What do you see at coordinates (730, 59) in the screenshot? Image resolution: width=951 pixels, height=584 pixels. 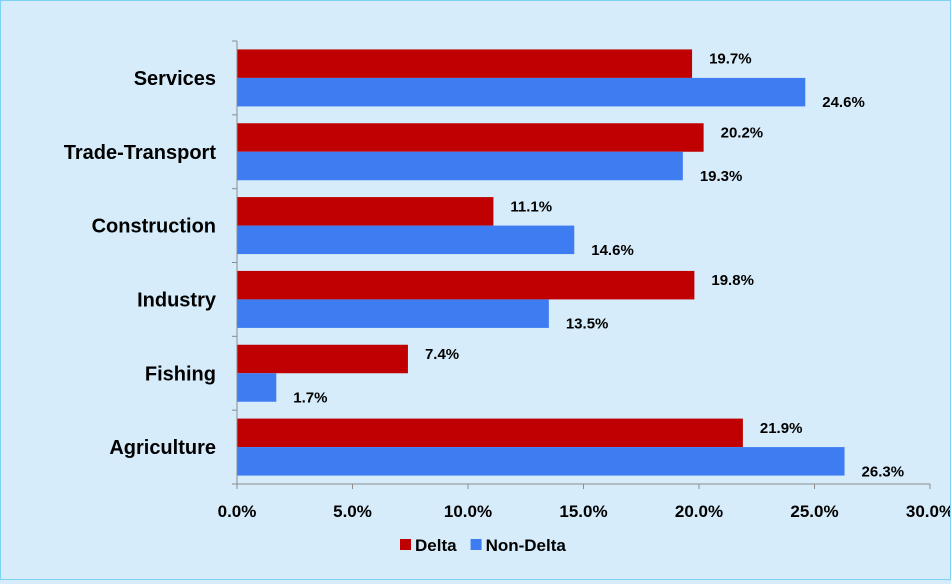 I see `data-label-delta-services: 19.7%` at bounding box center [730, 59].